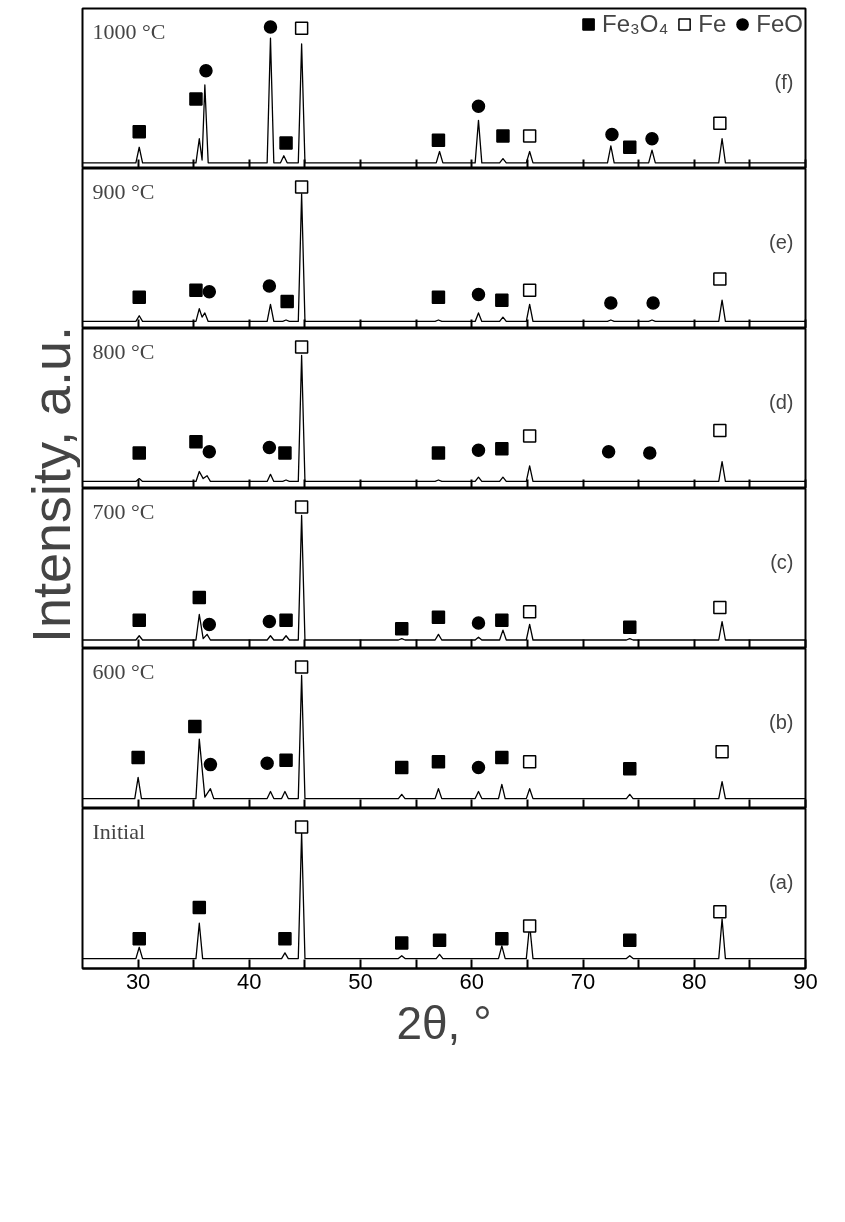  What do you see at coordinates (781, 721) in the screenshot?
I see `annotation: (b)` at bounding box center [781, 721].